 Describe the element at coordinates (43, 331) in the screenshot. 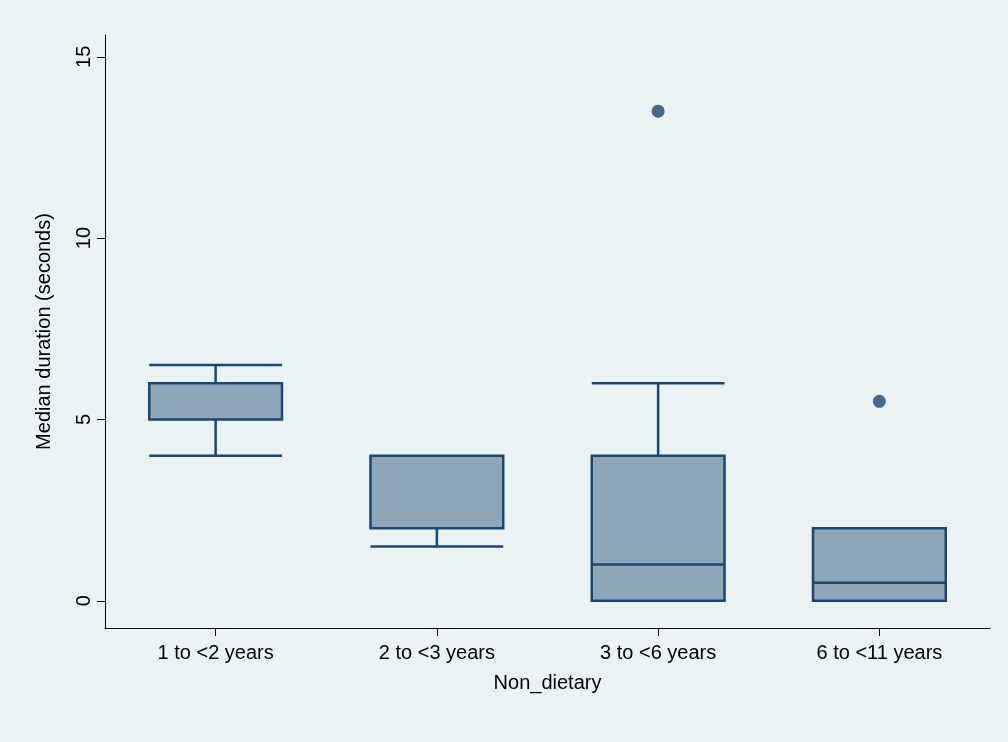

I see `y-axis-title: Median duration (seconds)` at that location.